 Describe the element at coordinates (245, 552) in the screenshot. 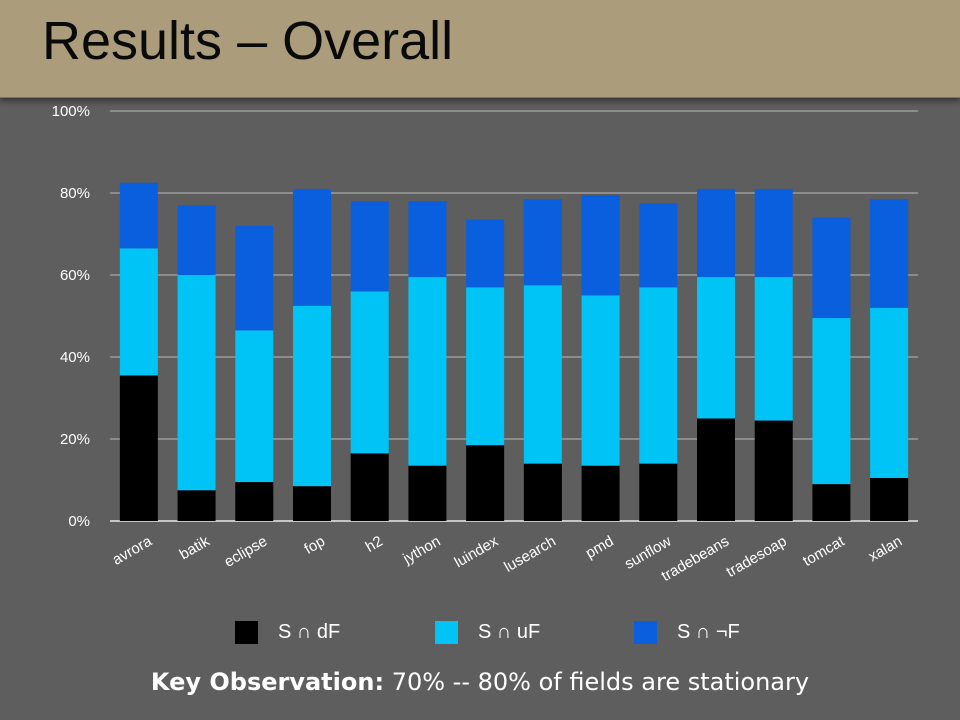

I see `x-tick-label-eclipse: eclipse` at that location.